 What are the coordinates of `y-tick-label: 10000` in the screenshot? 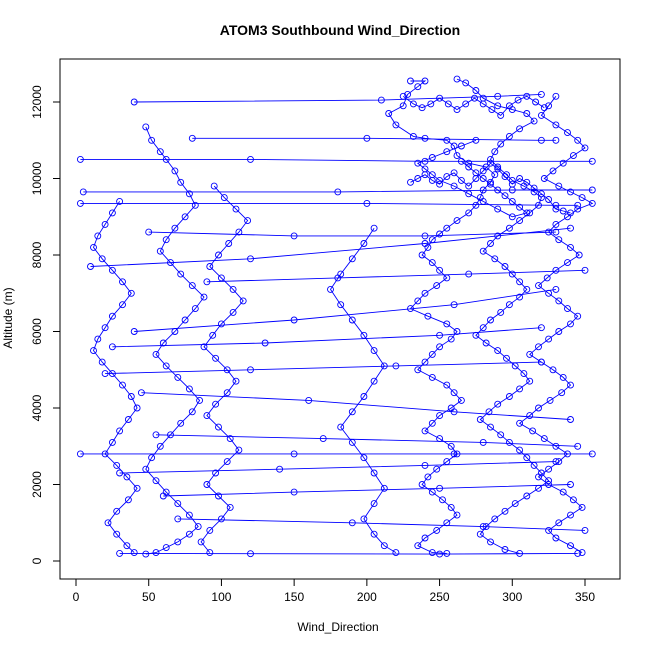 It's located at (37, 178).